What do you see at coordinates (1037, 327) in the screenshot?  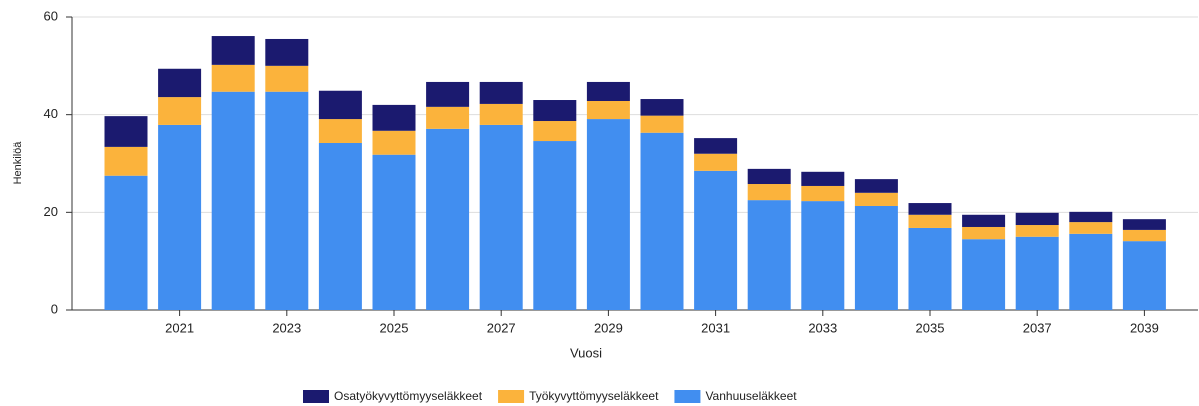 I see `x-tick-label: 2037` at bounding box center [1037, 327].